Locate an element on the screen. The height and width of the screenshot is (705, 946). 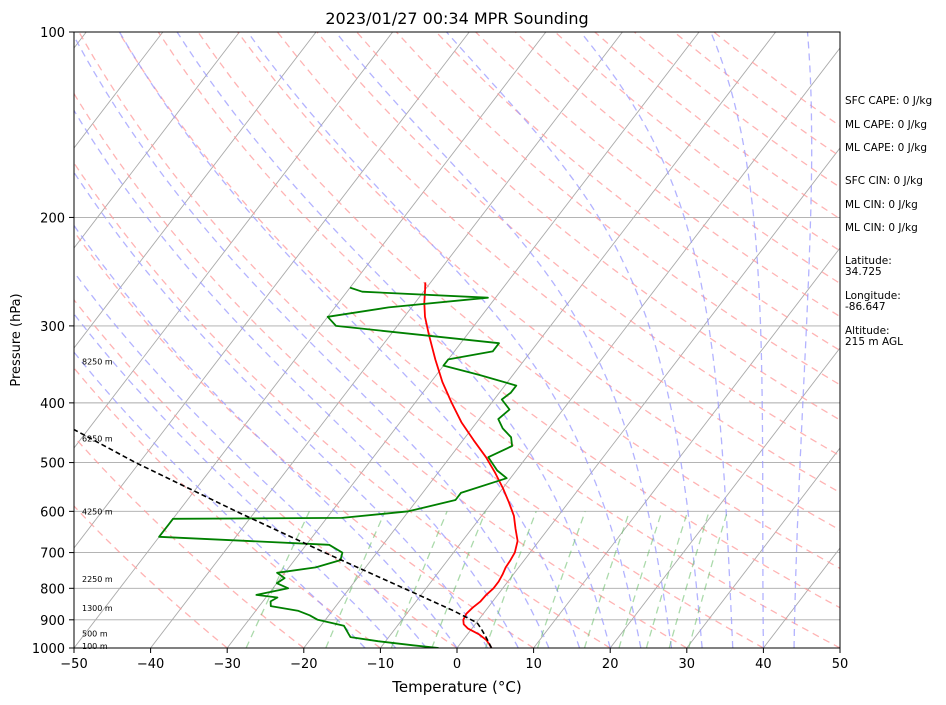
x-tick-label: 40 is located at coordinates (763, 664).